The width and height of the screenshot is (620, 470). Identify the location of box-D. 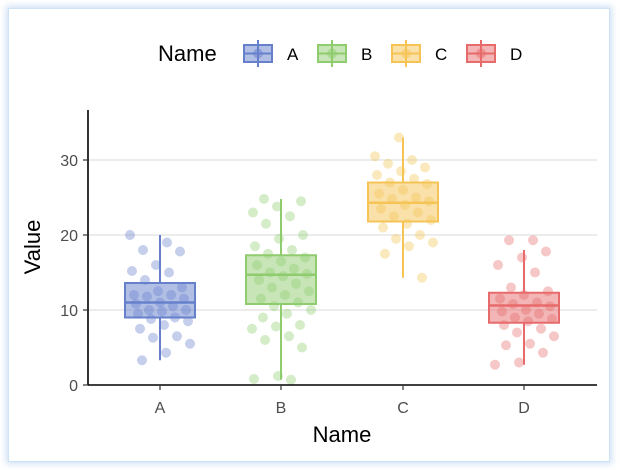
(524, 307).